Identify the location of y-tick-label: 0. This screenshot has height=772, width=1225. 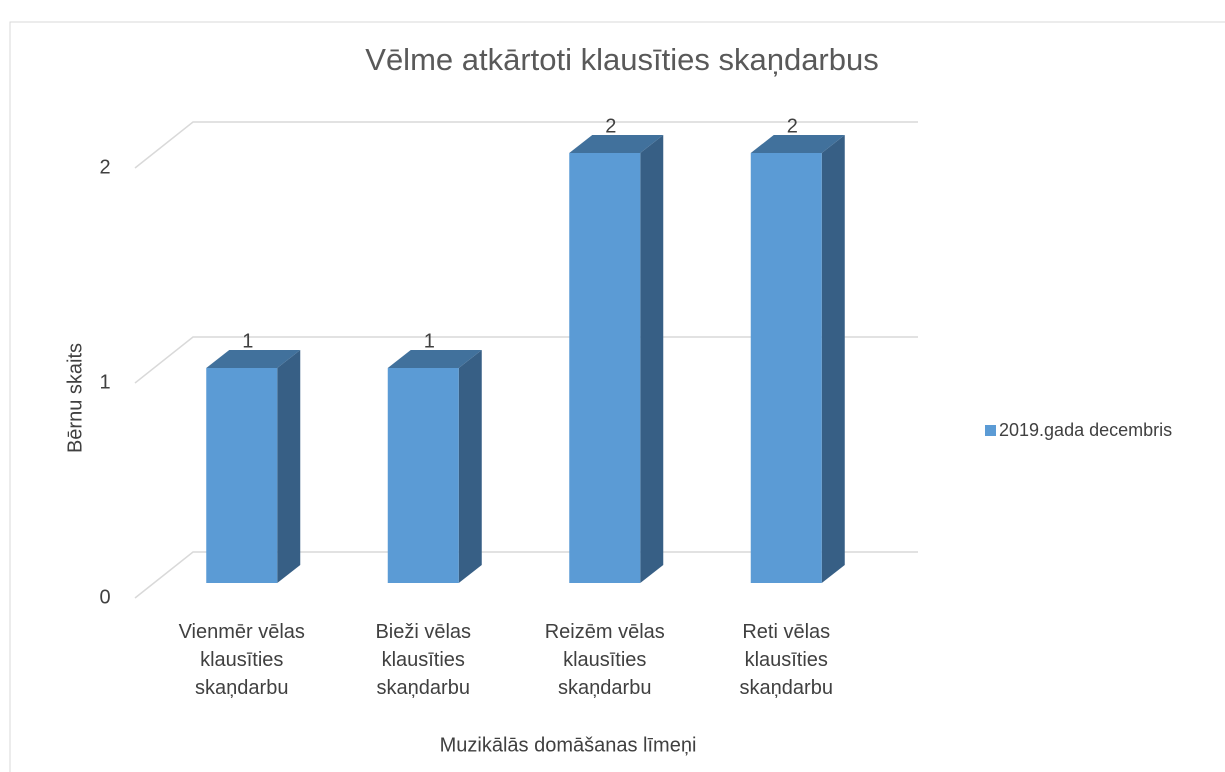
(104, 597).